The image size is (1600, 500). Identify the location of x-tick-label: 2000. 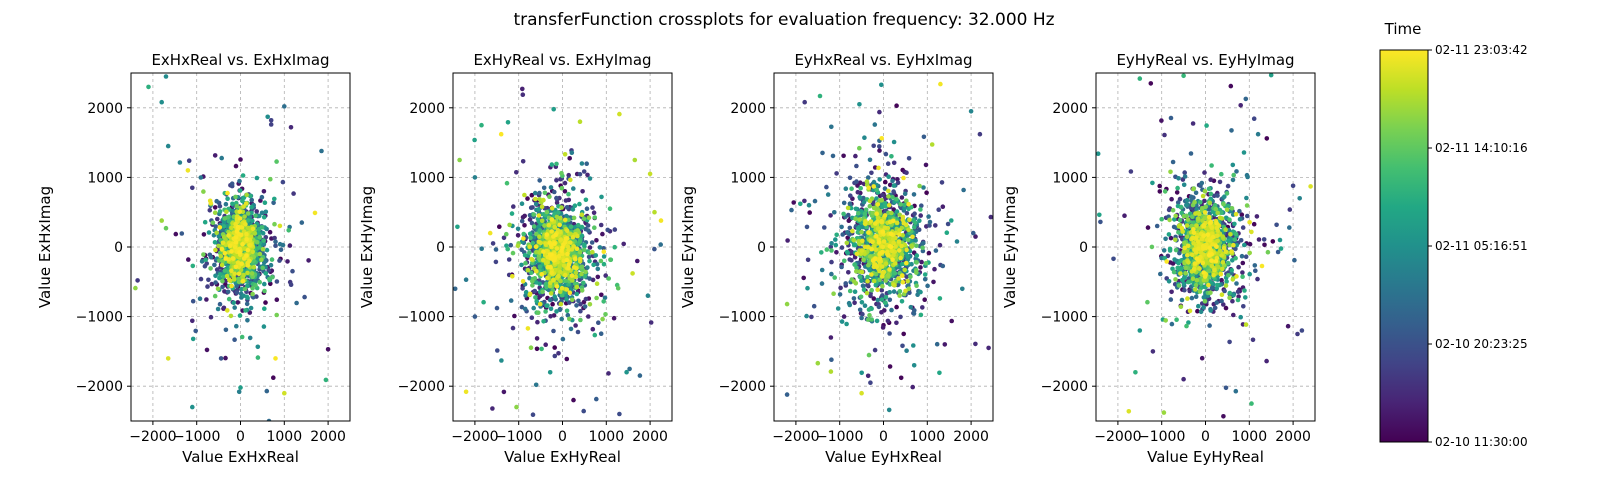
(328, 437).